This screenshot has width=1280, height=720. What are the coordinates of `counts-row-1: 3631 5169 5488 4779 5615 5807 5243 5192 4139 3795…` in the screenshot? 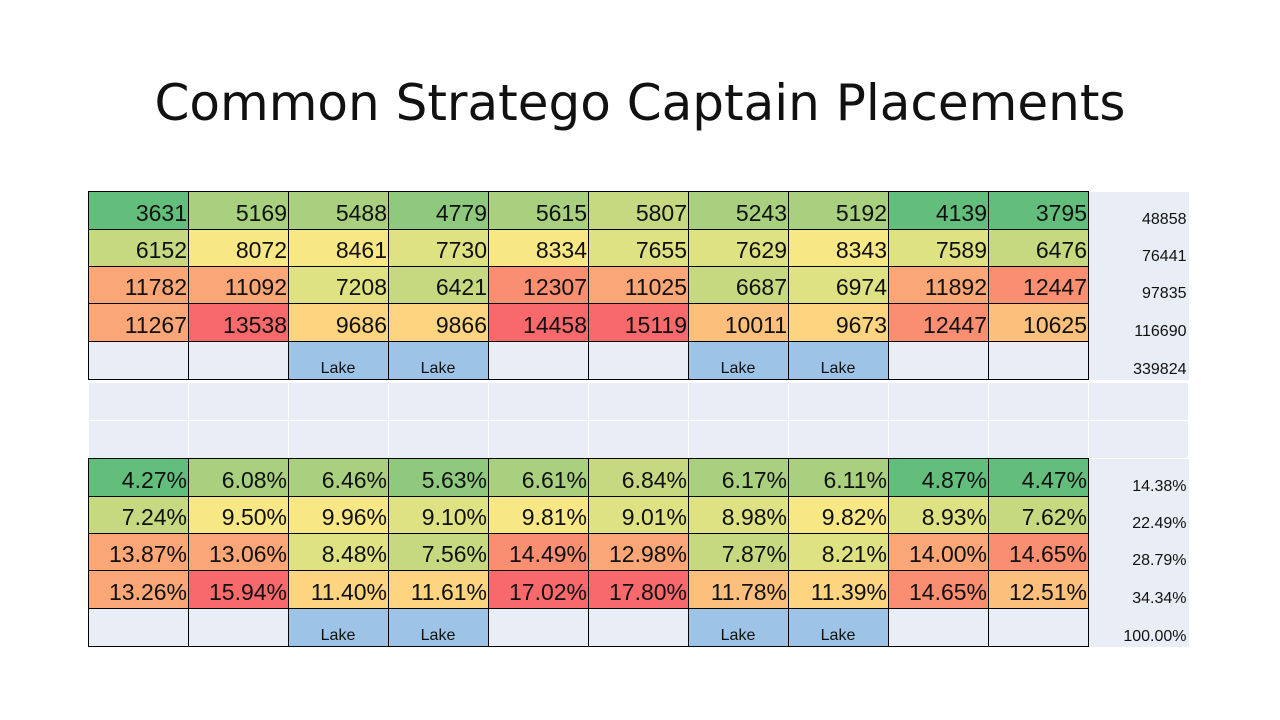 It's located at (638, 210).